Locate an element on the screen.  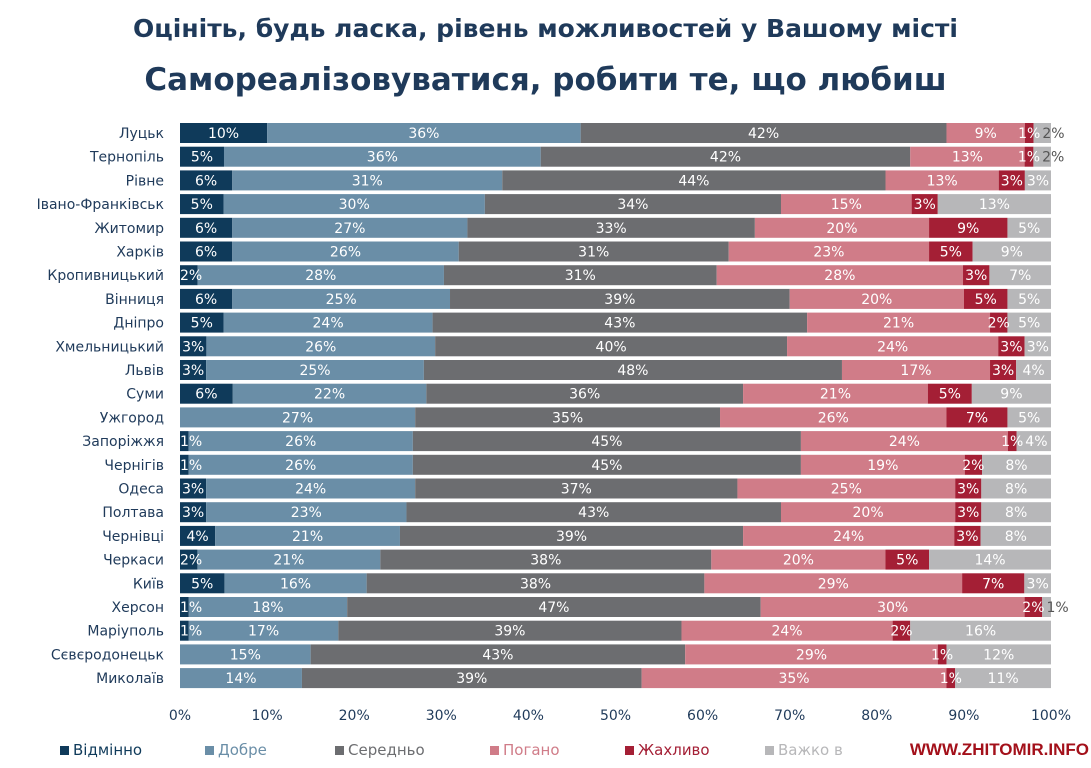
data-label: 11% is located at coordinates (1003, 679).